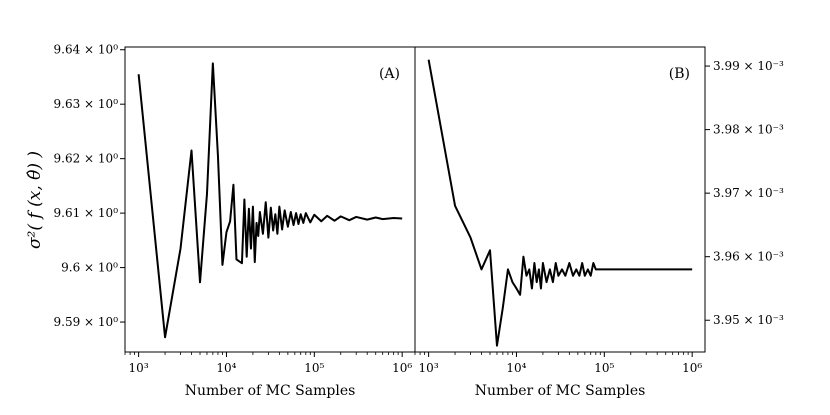 Image resolution: width=830 pixels, height=415 pixels. I want to click on panel-a-x-tick-label: 10⁴, so click(226, 368).